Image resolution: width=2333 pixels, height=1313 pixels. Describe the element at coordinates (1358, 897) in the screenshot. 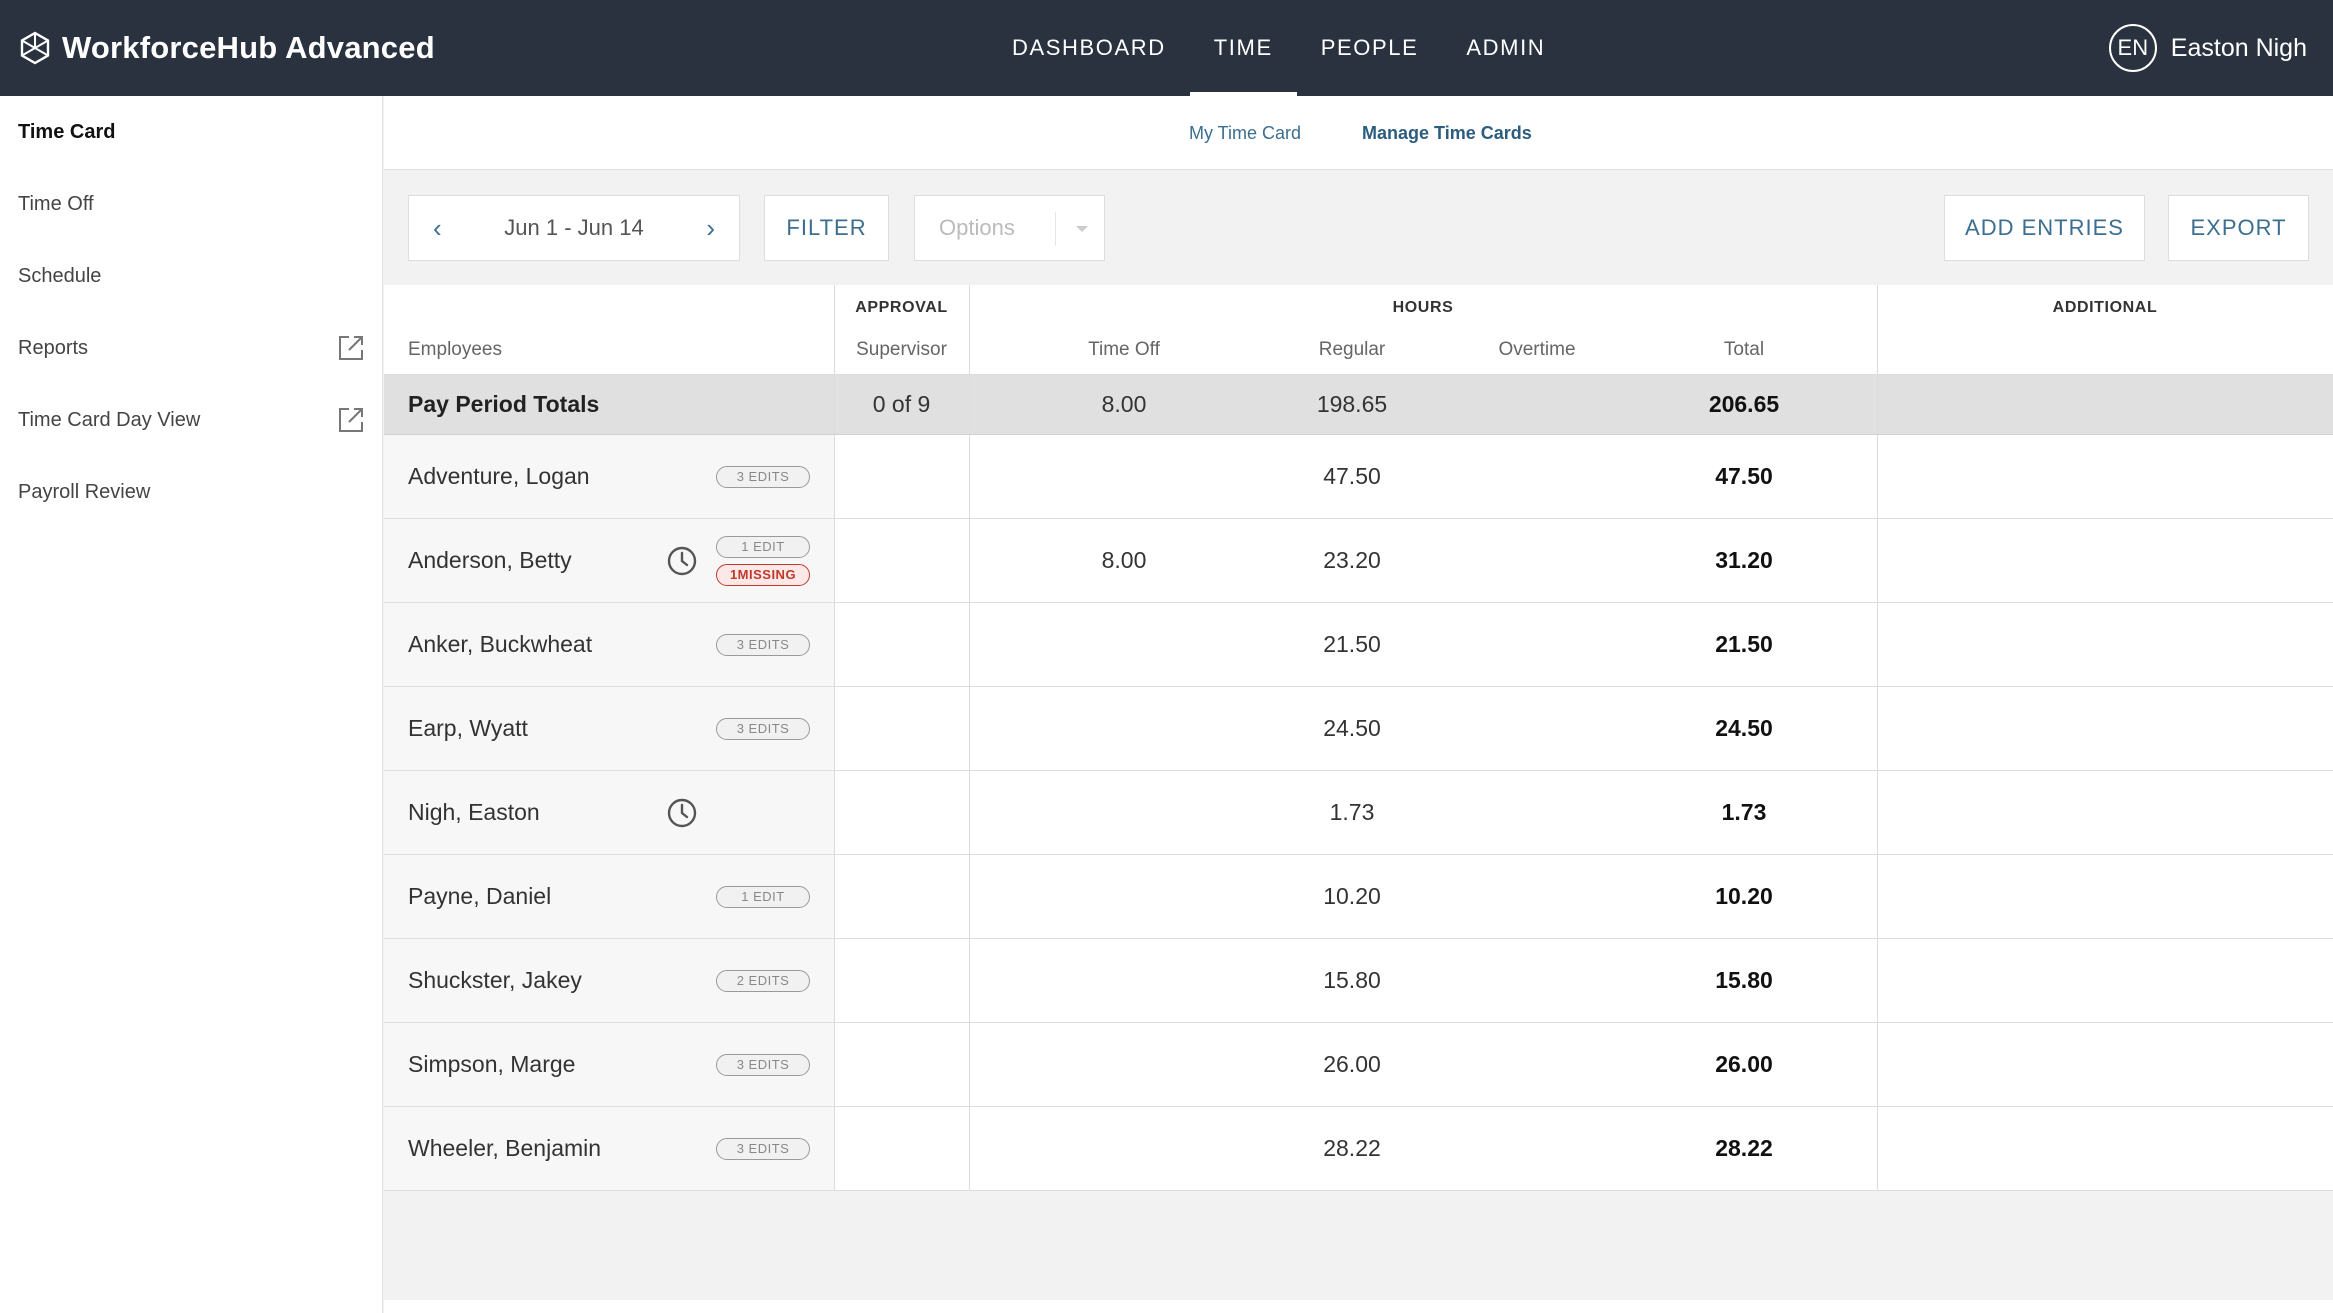

I see `table-row: Payne, Daniel 1 EDIT 10.20 10.20` at that location.